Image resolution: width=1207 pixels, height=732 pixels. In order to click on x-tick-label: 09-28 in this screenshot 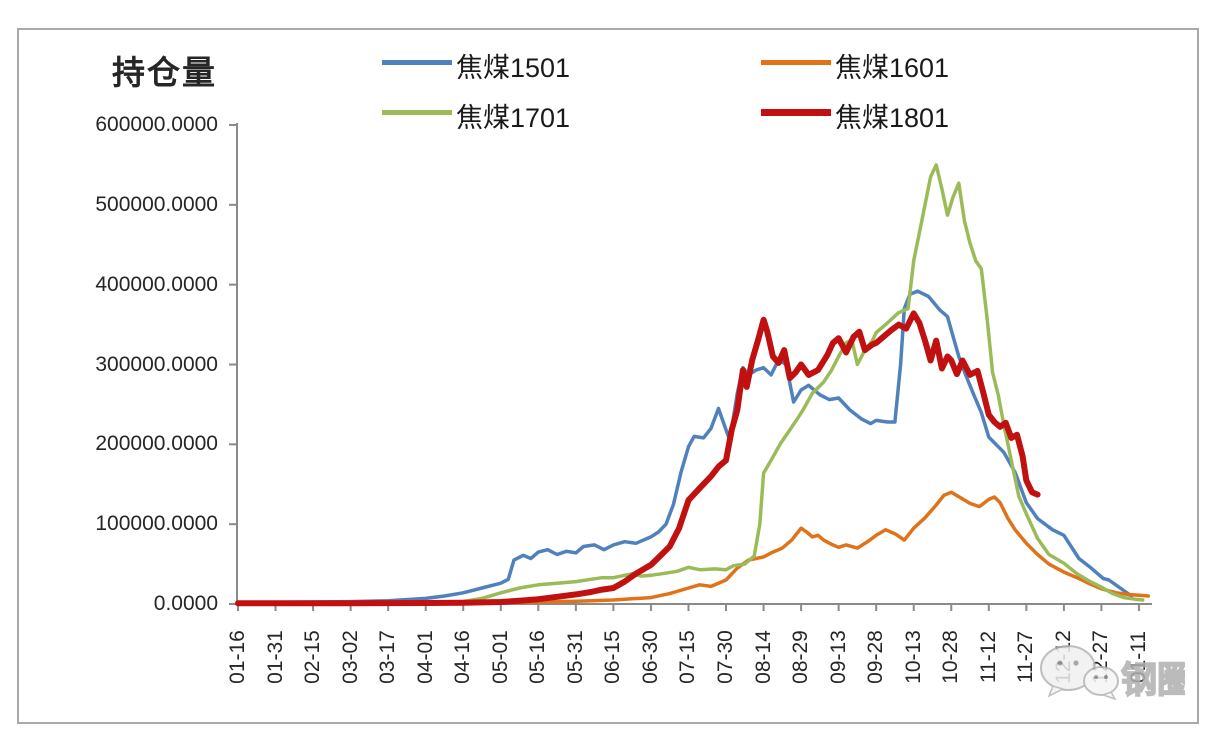, I will do `click(876, 657)`.